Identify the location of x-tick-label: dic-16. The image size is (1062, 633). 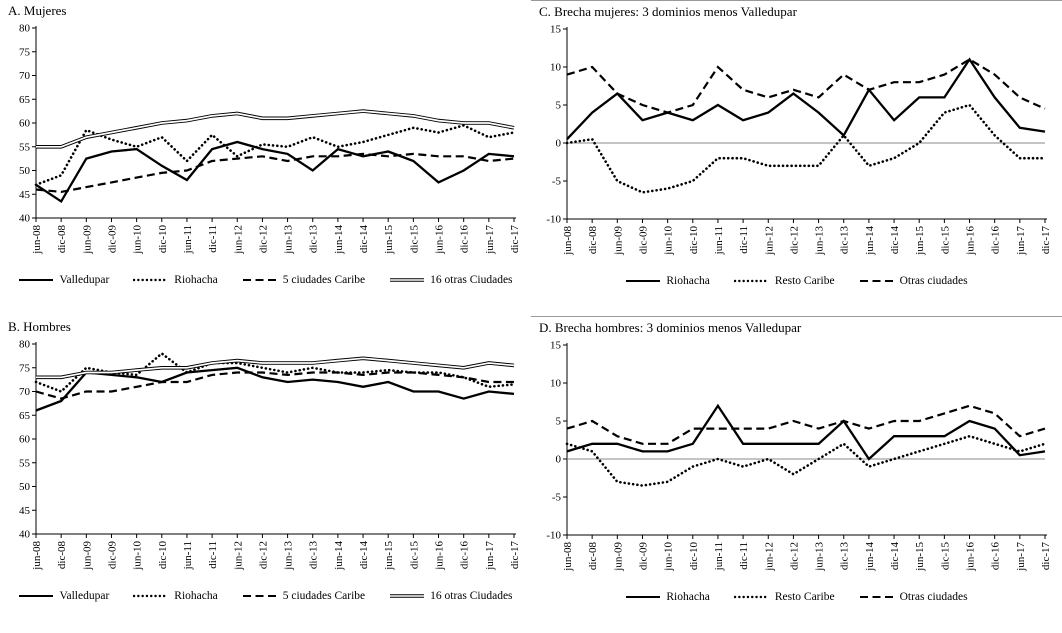
(465, 555).